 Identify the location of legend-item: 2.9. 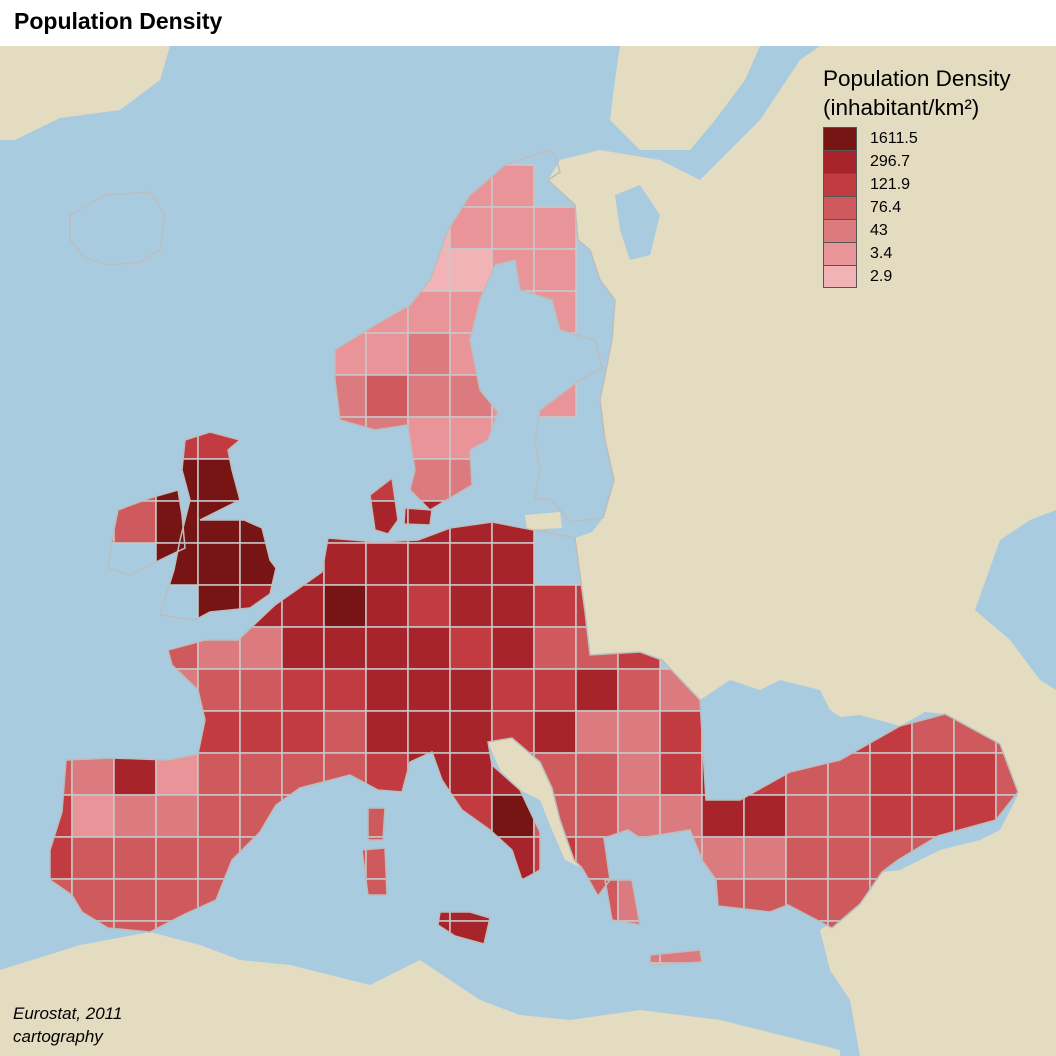
(933, 276).